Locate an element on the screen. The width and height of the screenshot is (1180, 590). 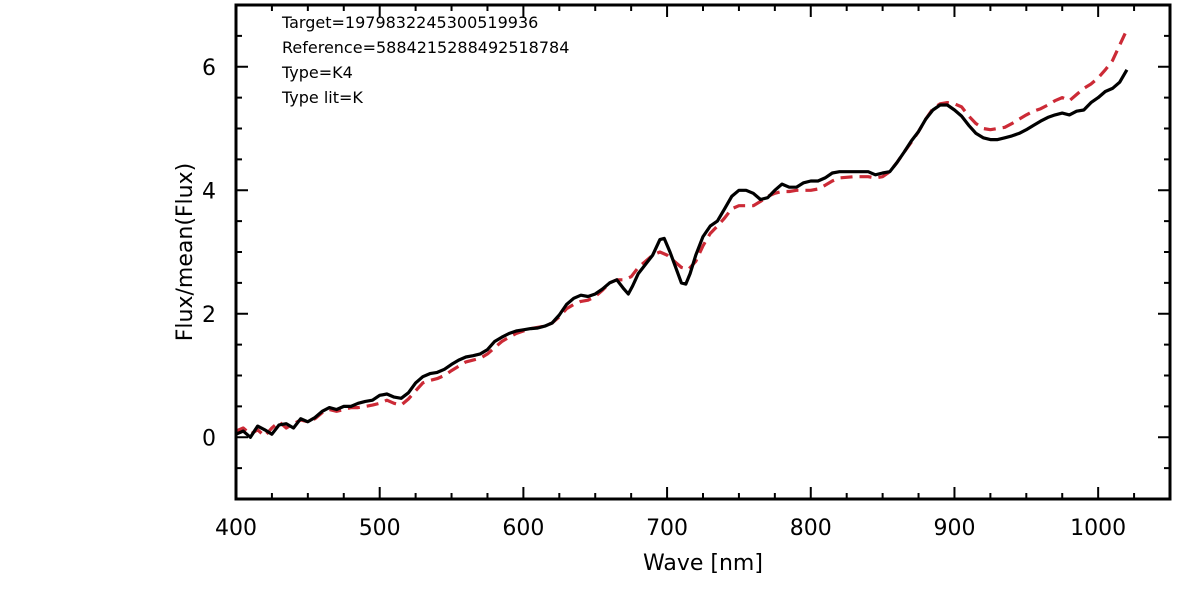
x-tick-label: 400 is located at coordinates (236, 528).